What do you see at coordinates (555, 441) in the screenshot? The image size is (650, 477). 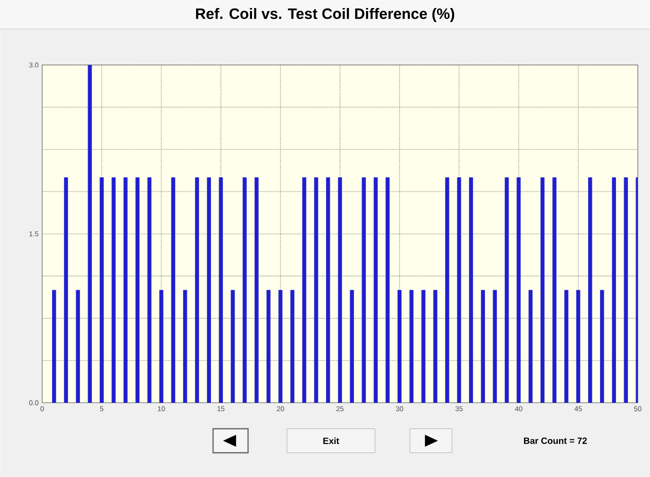 I see `text: Bar Count = 72` at bounding box center [555, 441].